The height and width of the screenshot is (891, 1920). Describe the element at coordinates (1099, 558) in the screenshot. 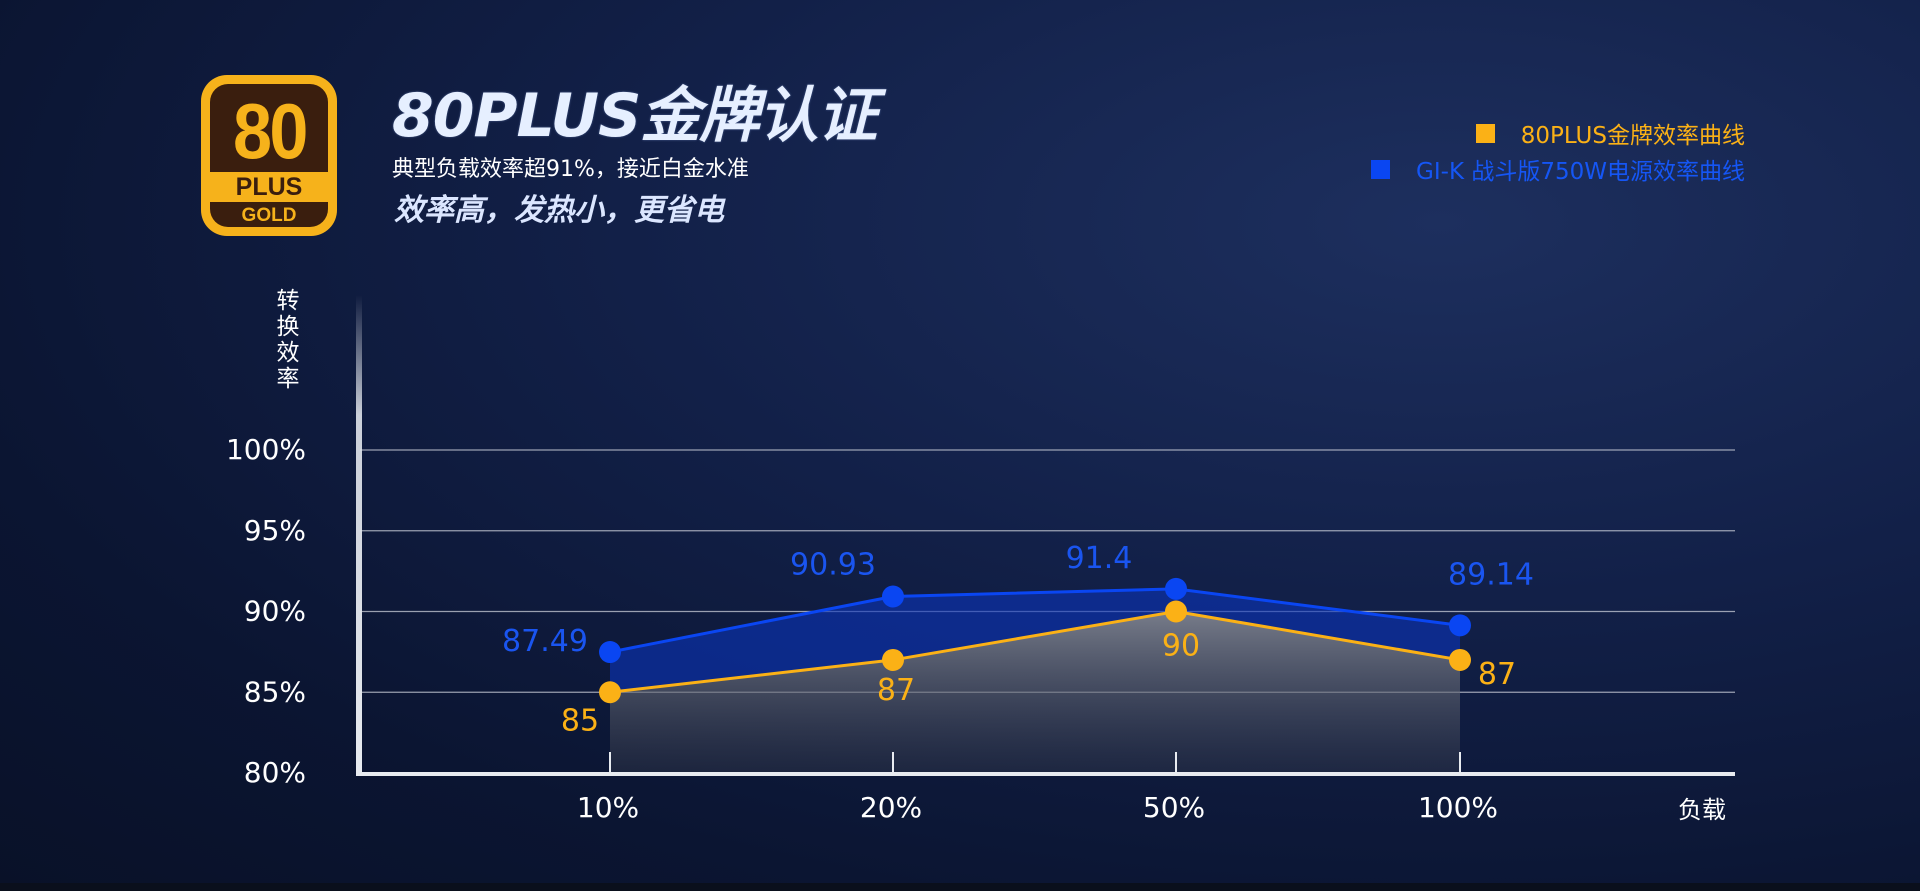

I see `gik-data-label: 91.4` at that location.